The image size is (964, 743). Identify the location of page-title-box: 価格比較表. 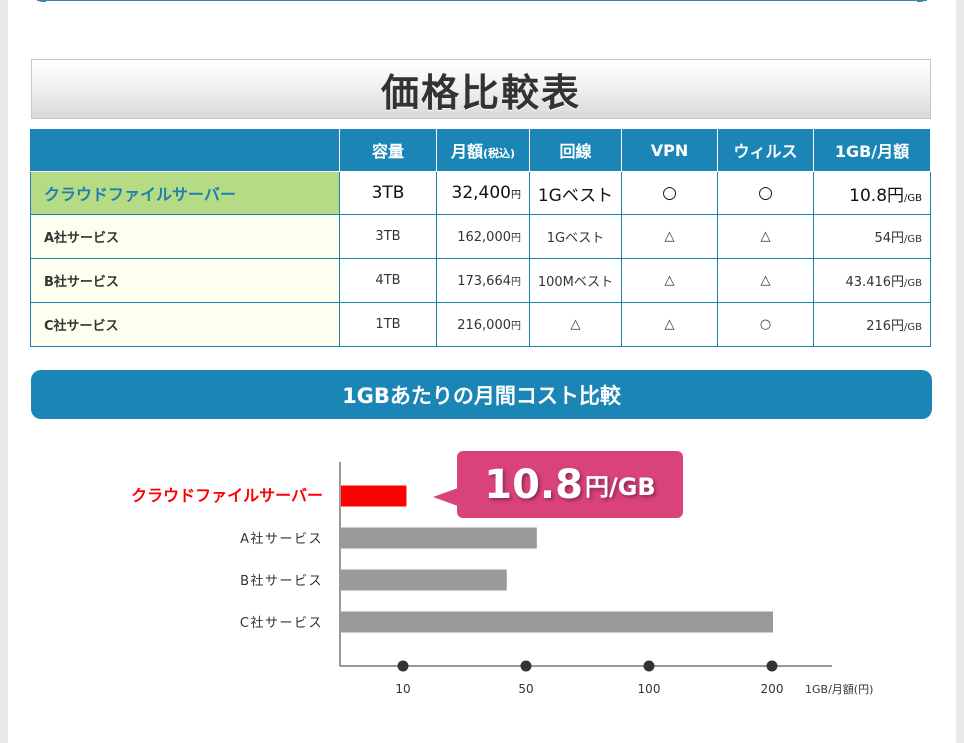
(481, 89).